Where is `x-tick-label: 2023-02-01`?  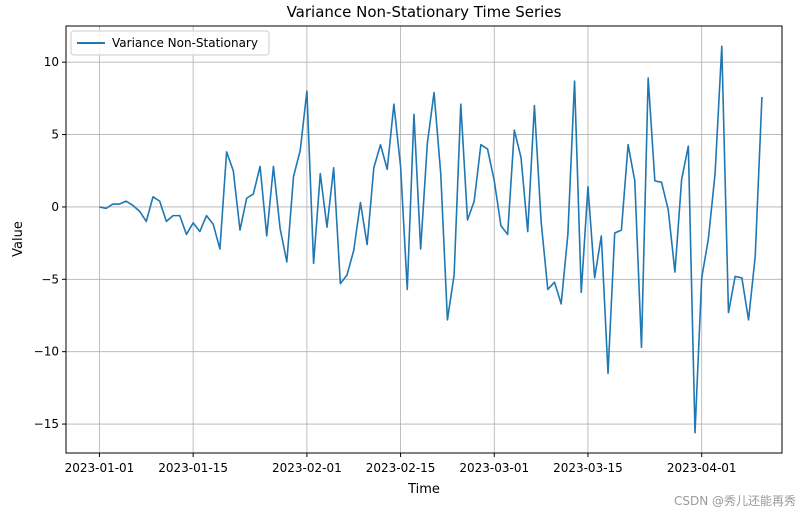 x-tick-label: 2023-02-01 is located at coordinates (307, 468).